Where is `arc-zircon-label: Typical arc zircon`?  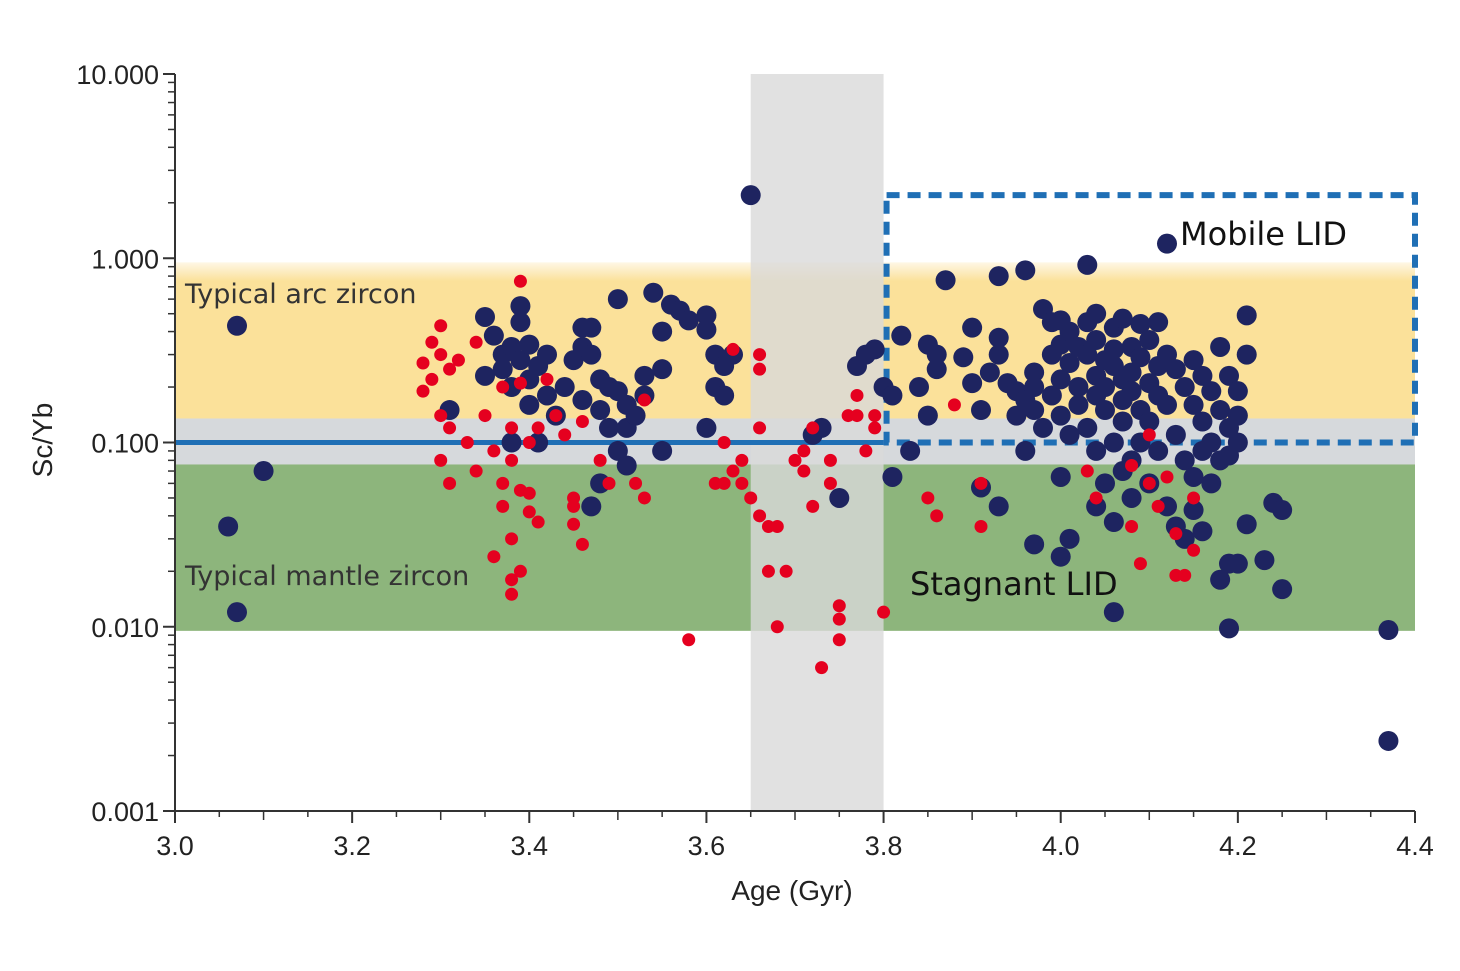
arc-zircon-label: Typical arc zircon is located at coordinates (300, 294).